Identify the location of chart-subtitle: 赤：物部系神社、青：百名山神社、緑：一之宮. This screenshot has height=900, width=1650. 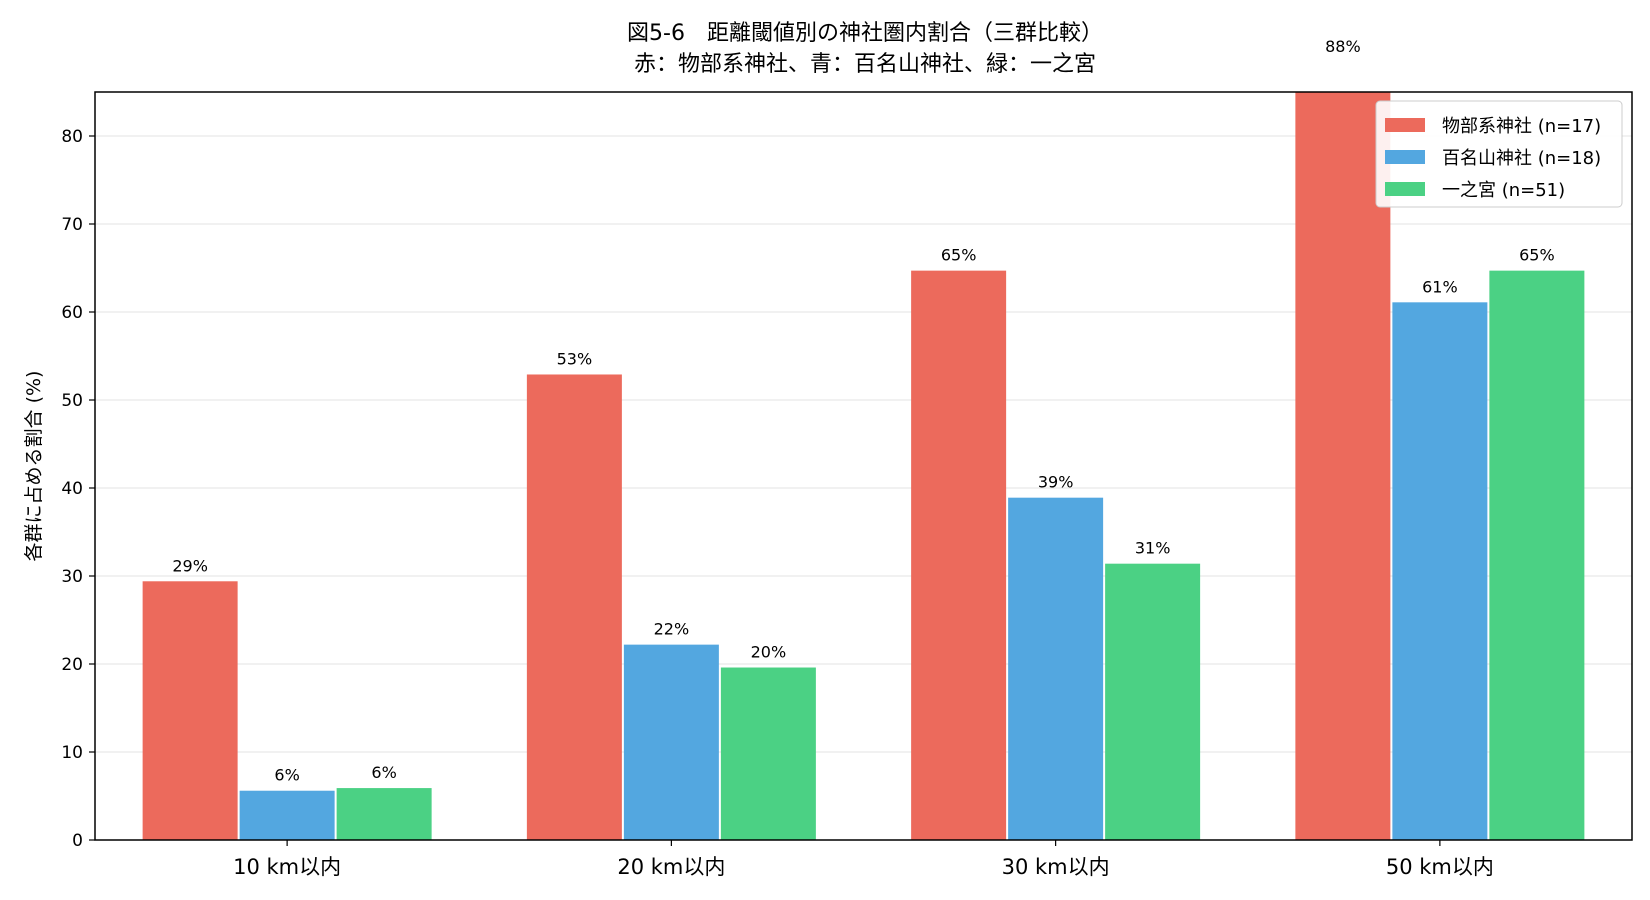
(865, 64).